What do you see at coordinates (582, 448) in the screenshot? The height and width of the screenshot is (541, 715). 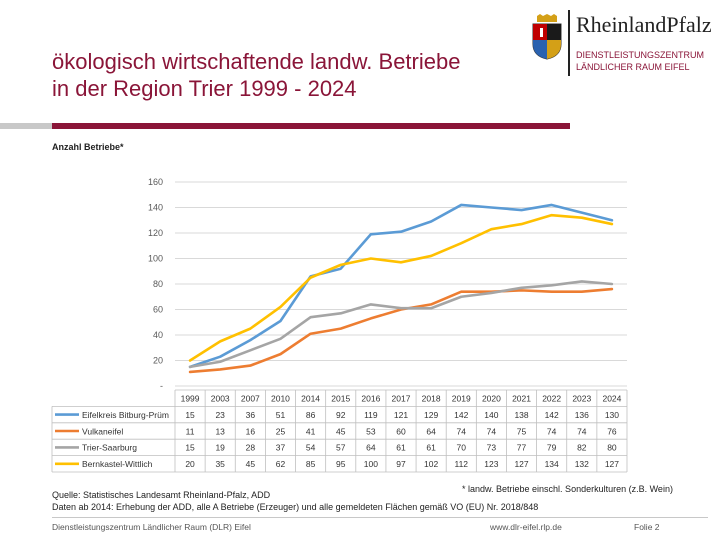 I see `data-value: 82` at bounding box center [582, 448].